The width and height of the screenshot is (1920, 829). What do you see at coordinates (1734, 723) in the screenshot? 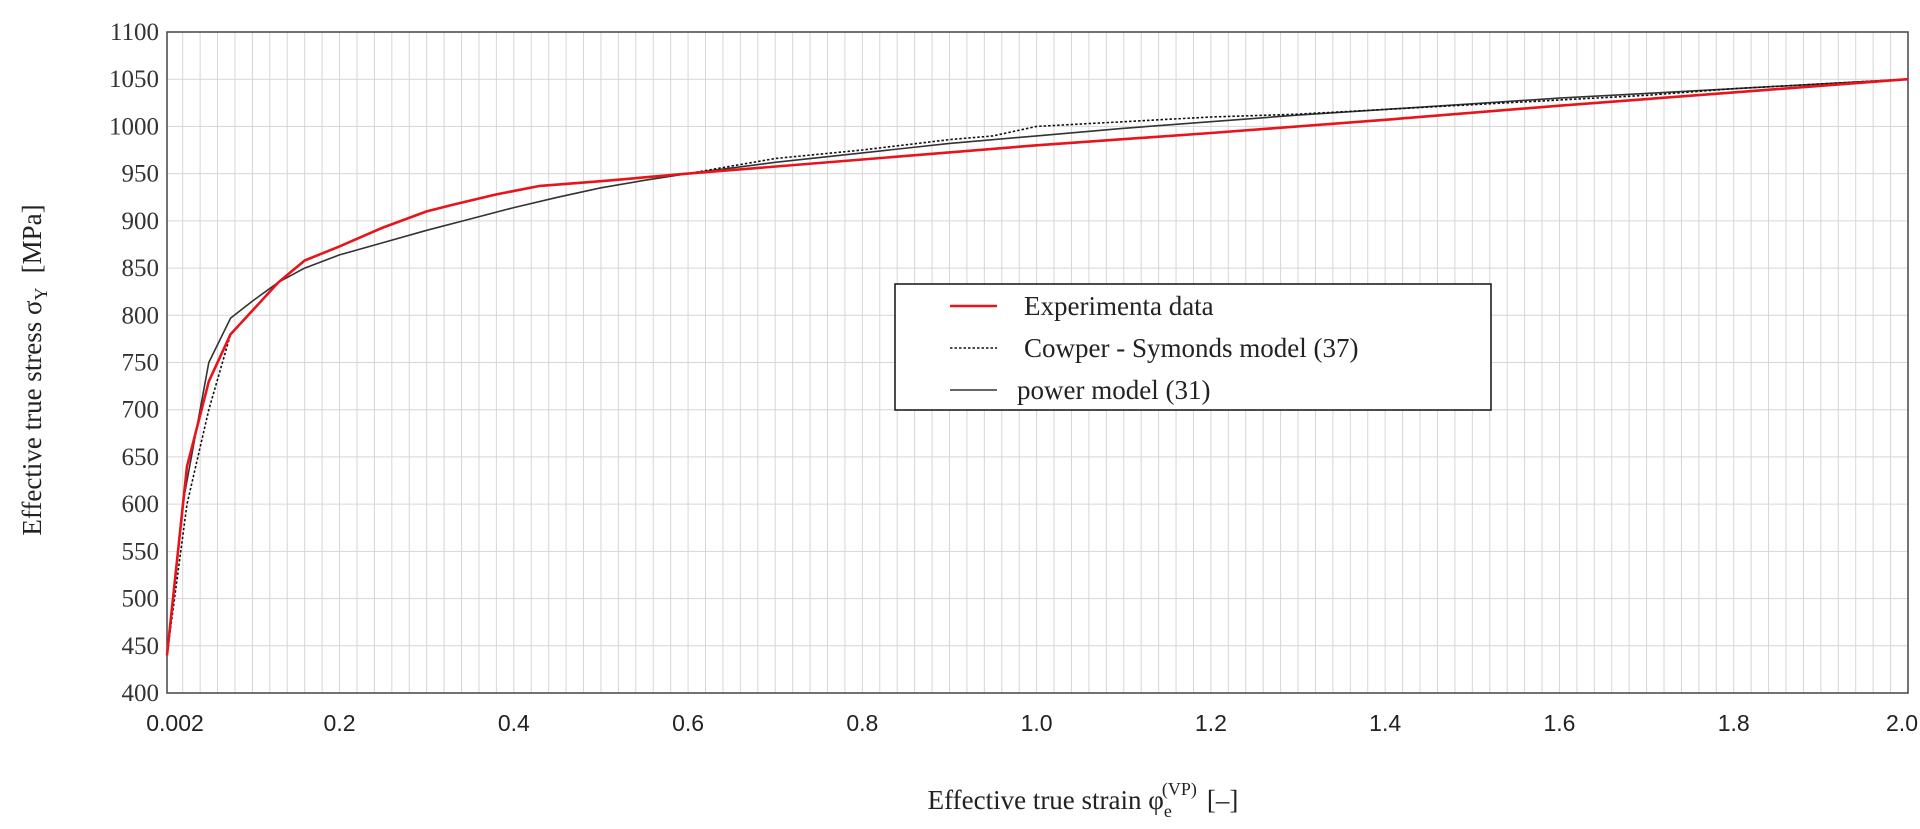
I see `x-tick-label: 1.8` at bounding box center [1734, 723].